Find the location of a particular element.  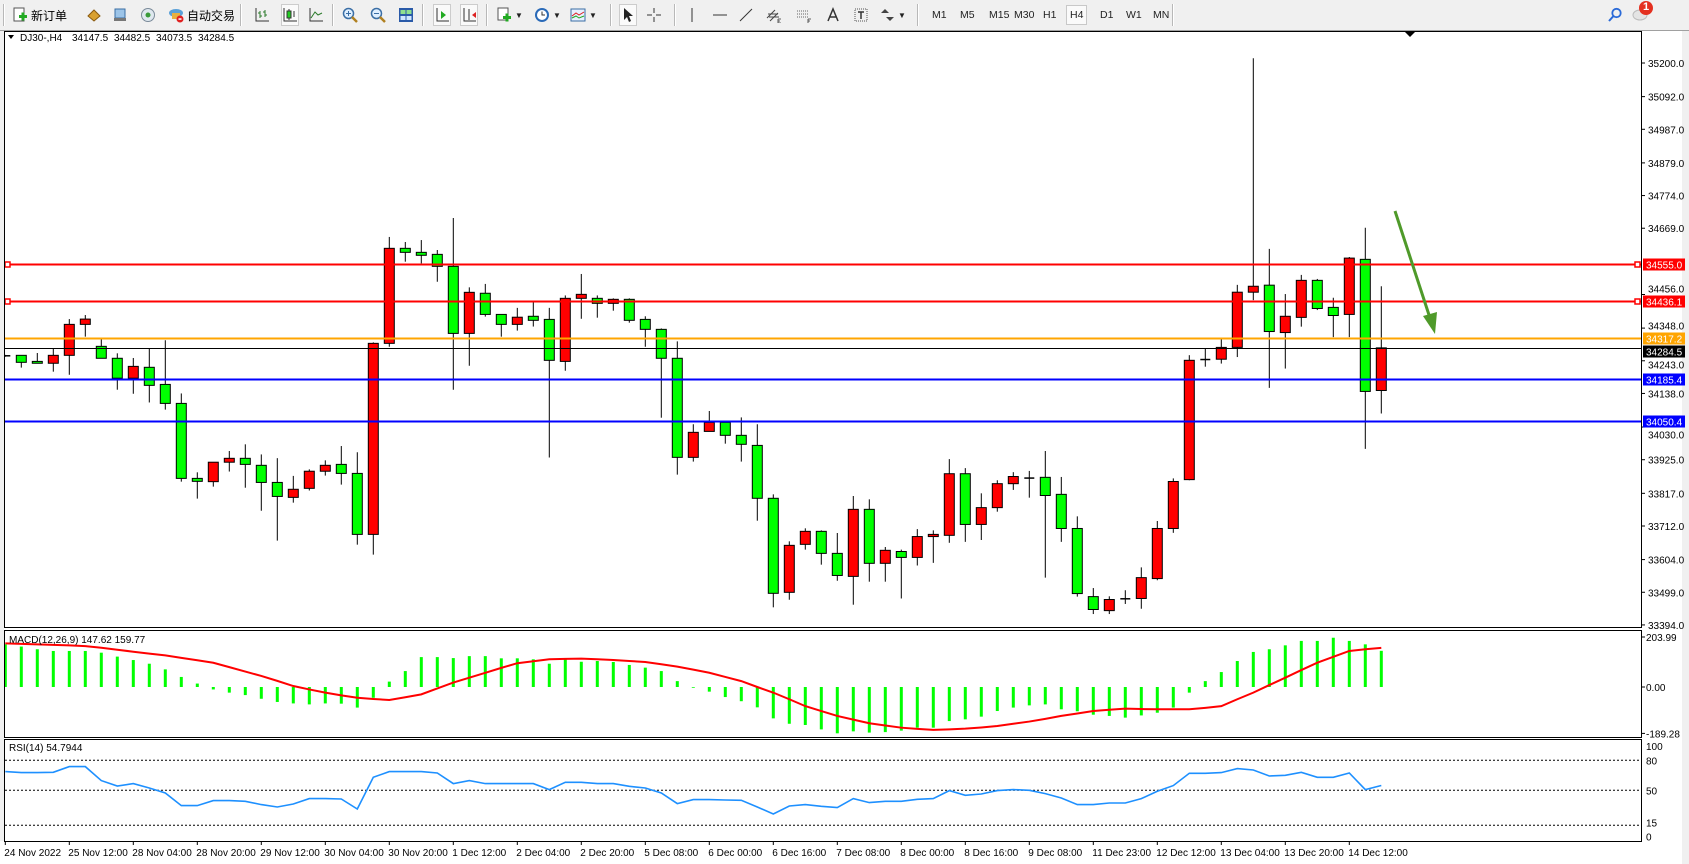

search-button is located at coordinates (1615, 15).